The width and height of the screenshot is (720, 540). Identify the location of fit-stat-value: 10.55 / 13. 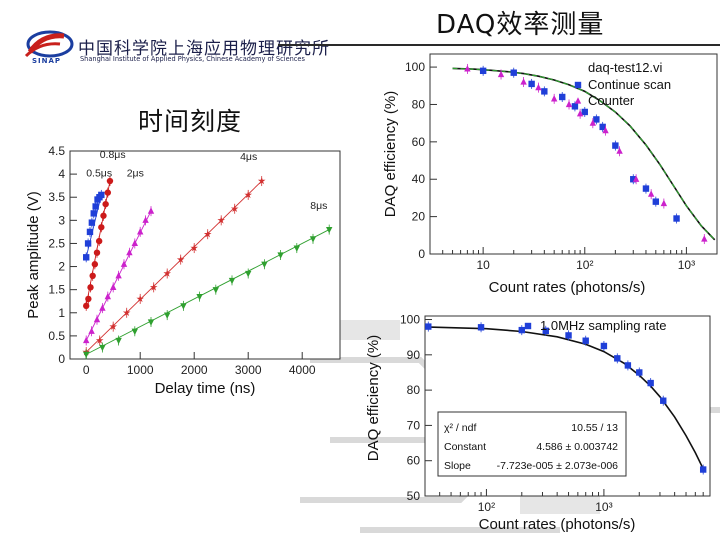
(594, 428).